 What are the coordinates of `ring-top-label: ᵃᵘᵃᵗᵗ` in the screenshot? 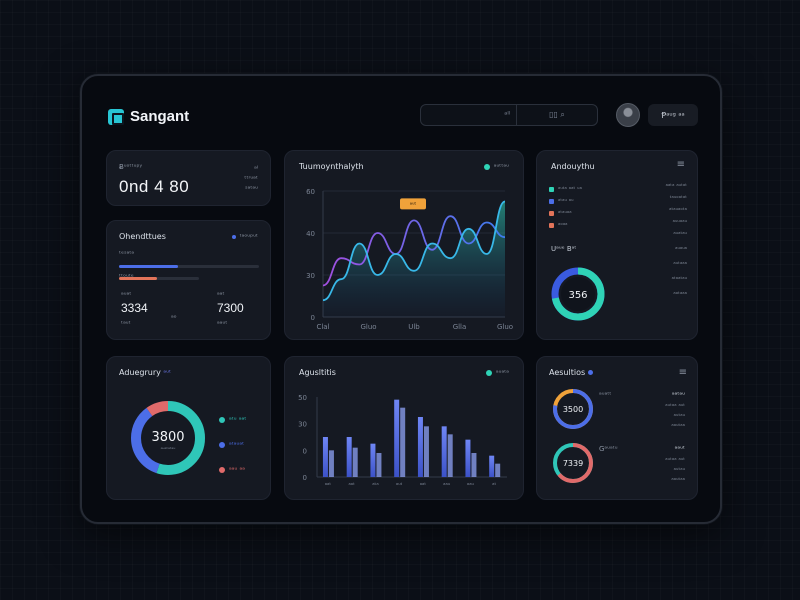 It's located at (605, 395).